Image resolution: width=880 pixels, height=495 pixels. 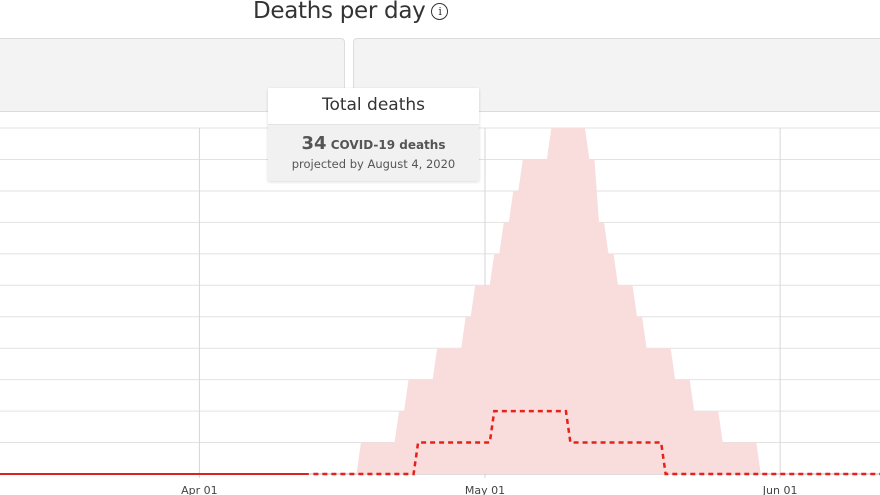 I want to click on tooltip-count-label: COVID-19 deaths, so click(x=388, y=145).